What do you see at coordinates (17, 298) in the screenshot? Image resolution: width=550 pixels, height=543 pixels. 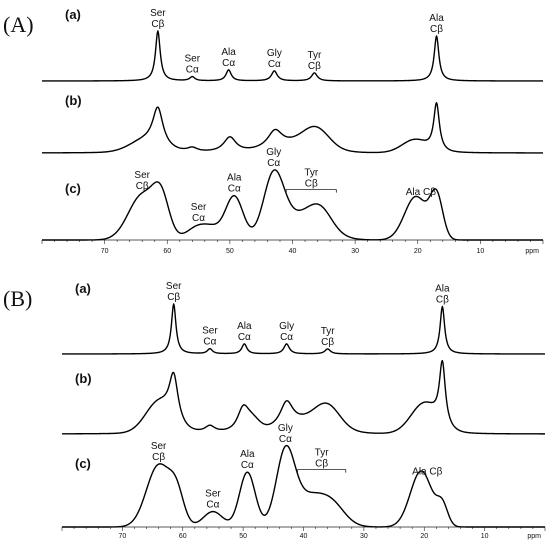 I see `panel-label: (B)` at bounding box center [17, 298].